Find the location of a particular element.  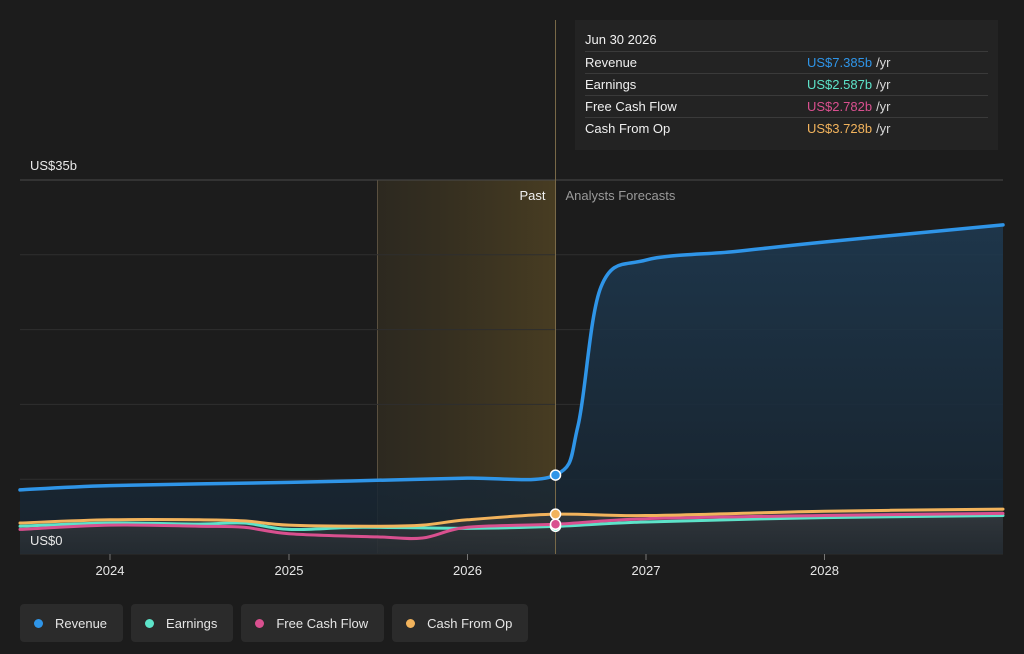

tooltip-label: Cash From Op is located at coordinates (628, 128).